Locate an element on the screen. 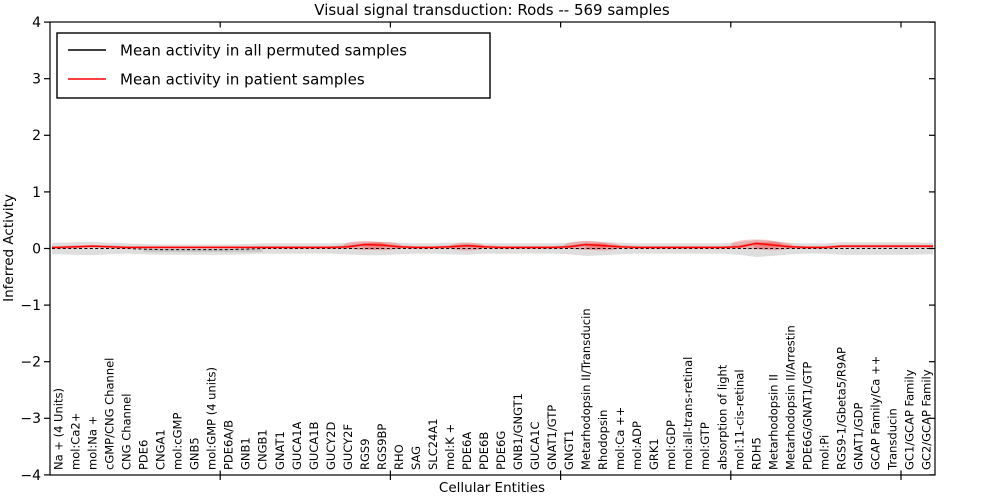 The image size is (1000, 504). y-tick-label: −3 is located at coordinates (30, 419).